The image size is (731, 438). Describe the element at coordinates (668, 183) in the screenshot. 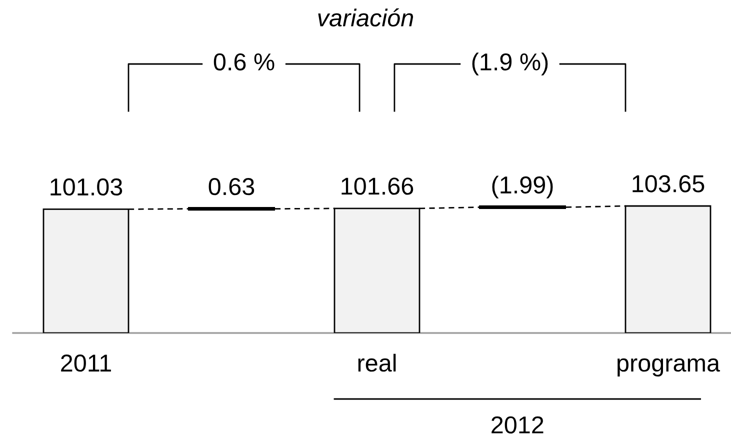

I see `data-label: 103.65` at that location.